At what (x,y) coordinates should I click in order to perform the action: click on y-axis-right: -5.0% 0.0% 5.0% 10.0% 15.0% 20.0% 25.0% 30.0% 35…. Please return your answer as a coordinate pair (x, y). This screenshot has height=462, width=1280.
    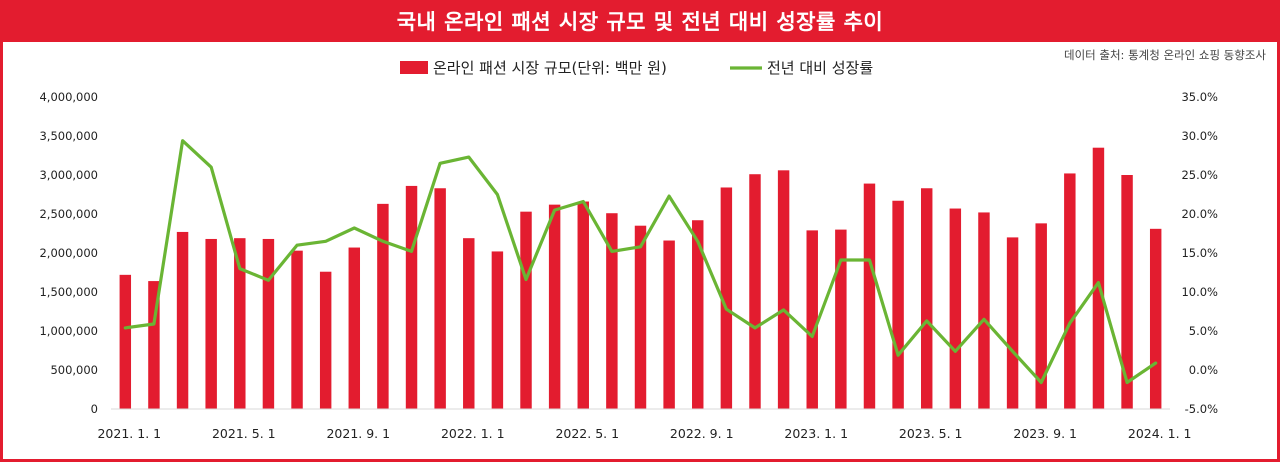
    Looking at the image, I should click on (1199, 253).